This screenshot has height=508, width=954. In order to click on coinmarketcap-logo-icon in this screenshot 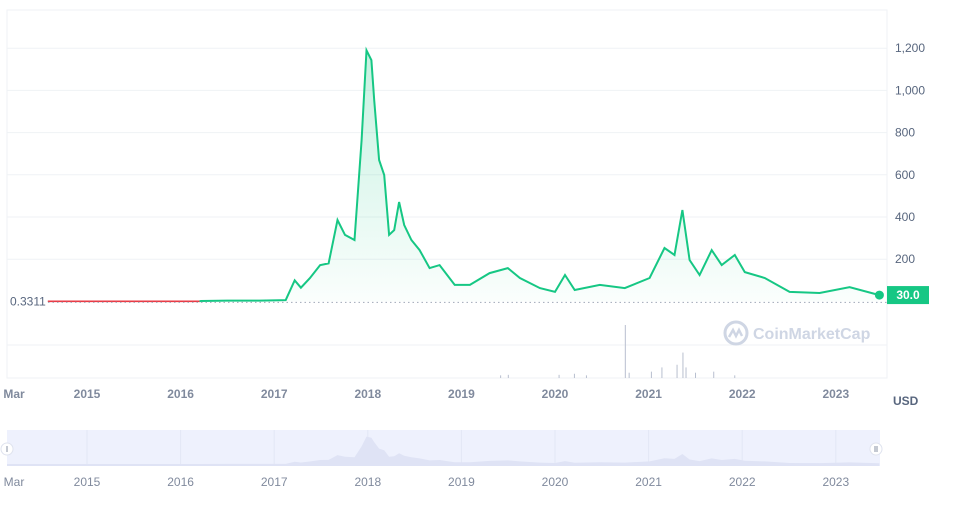, I will do `click(736, 333)`.